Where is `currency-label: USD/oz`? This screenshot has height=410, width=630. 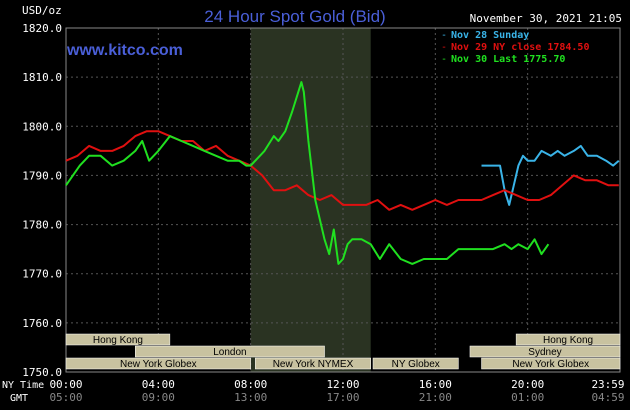
currency-label: USD/oz is located at coordinates (42, 10).